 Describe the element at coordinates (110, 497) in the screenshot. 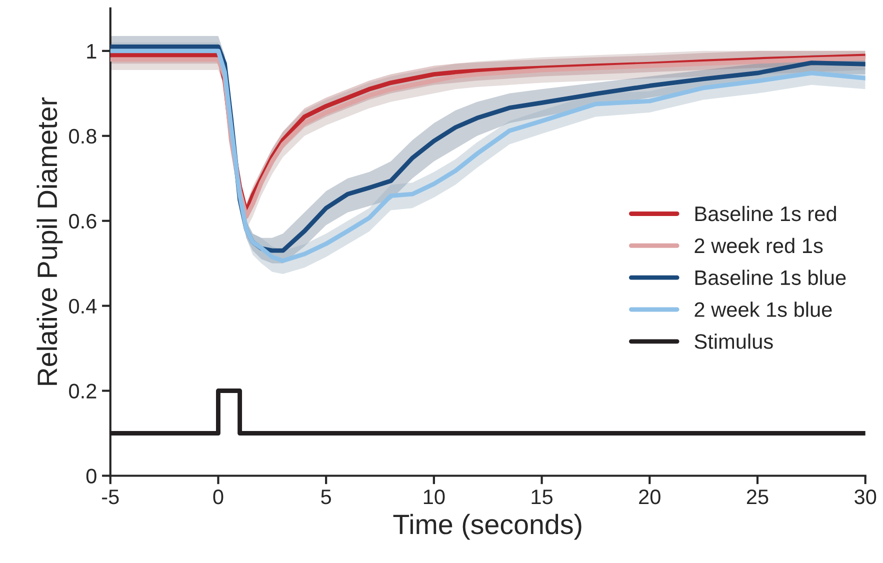

I see `x-tick-label: -5` at that location.